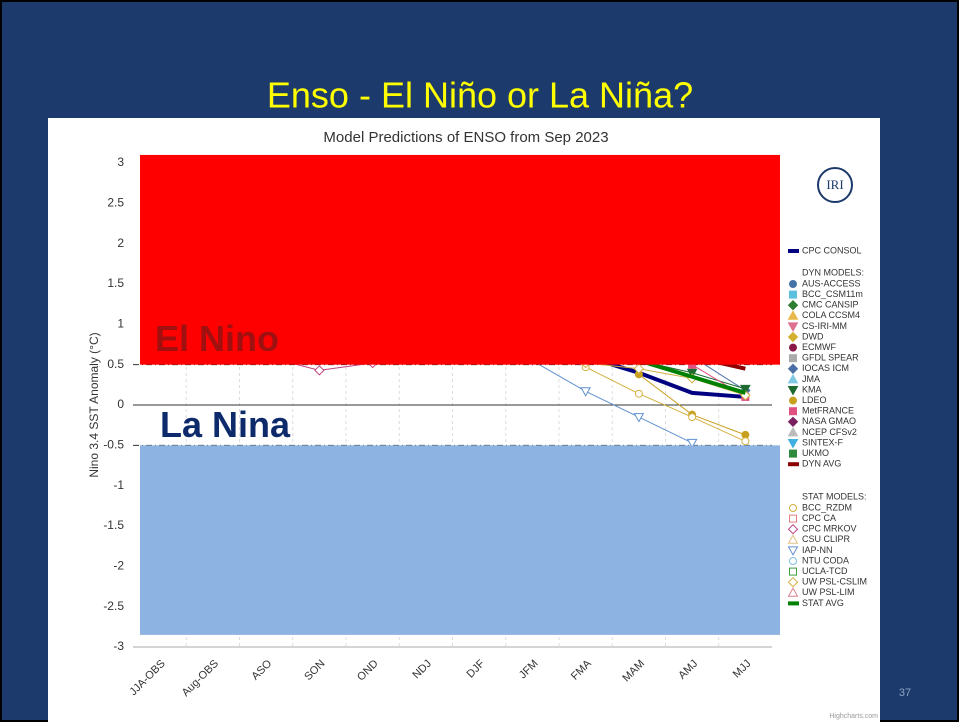  I want to click on legend-label: DWD, so click(813, 336).